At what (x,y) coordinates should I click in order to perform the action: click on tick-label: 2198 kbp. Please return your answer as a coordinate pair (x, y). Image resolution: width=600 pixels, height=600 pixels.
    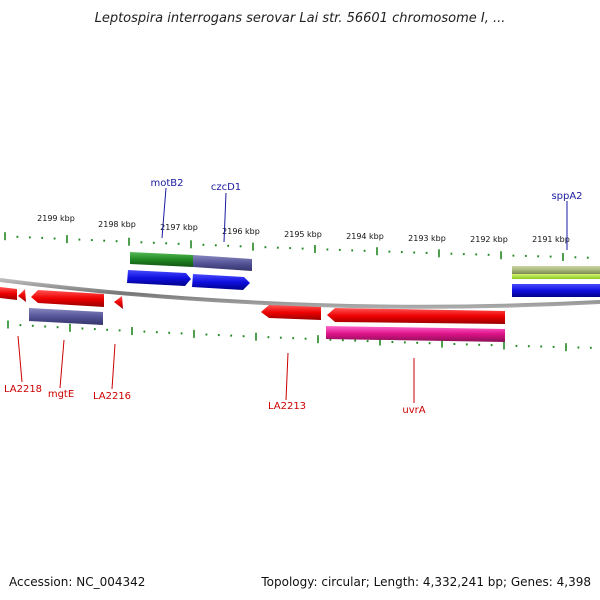
    Looking at the image, I should click on (117, 224).